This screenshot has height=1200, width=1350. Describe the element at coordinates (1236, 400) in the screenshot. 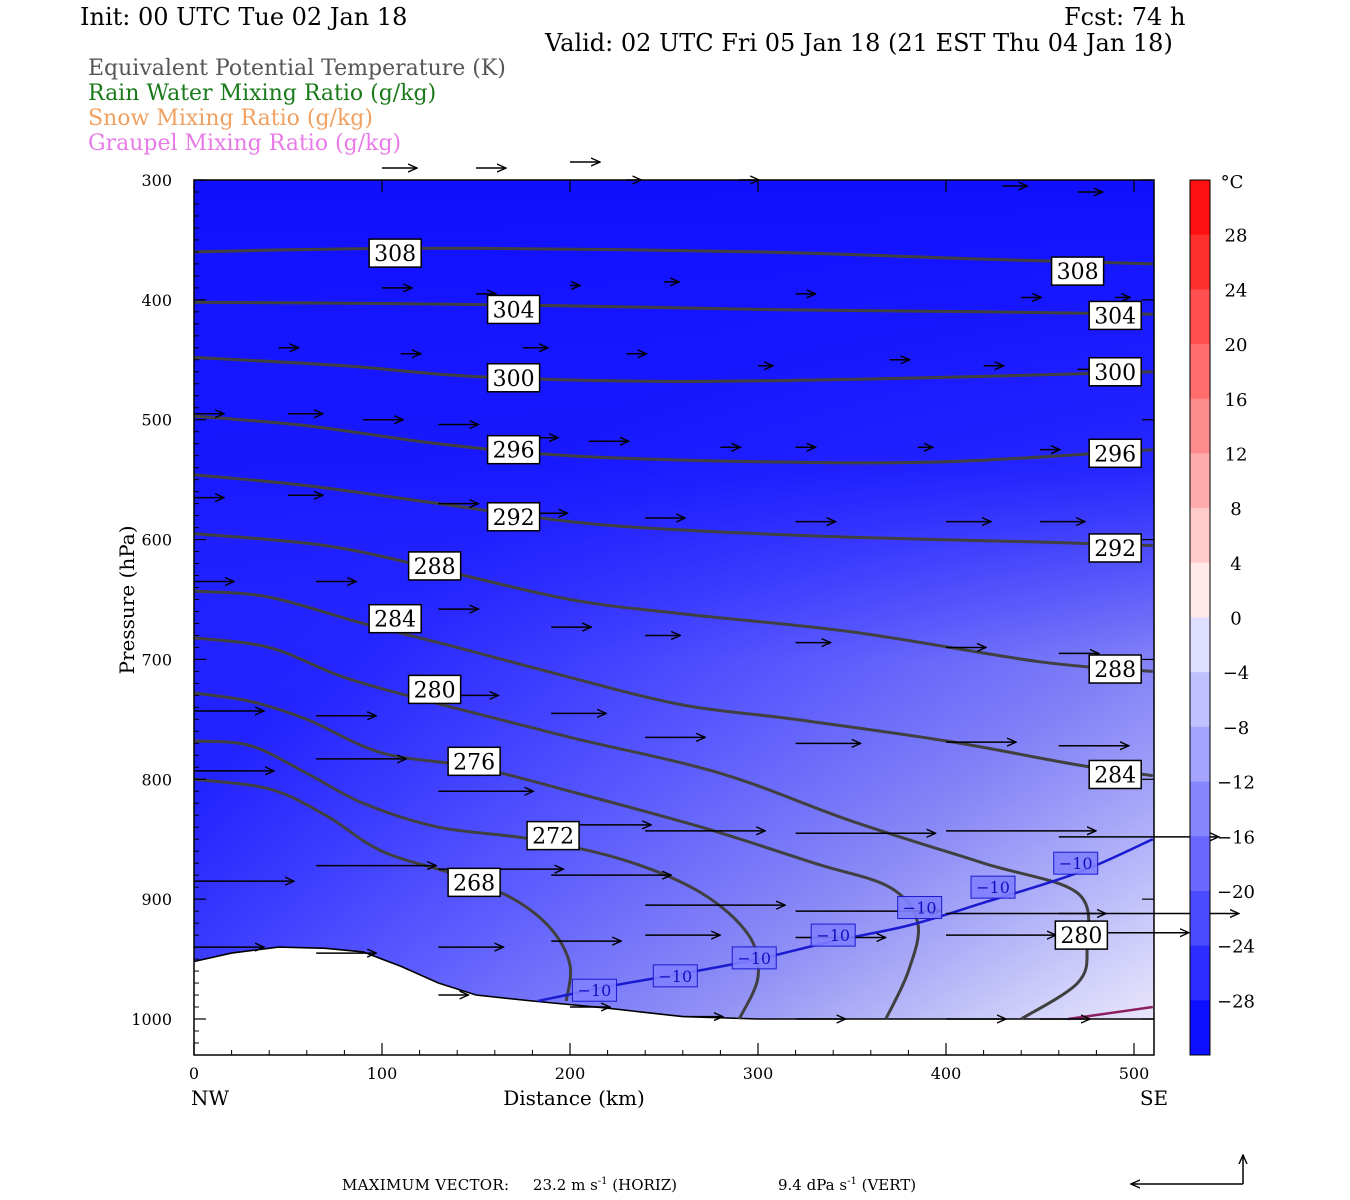

I see `colorbar-label: 16` at that location.